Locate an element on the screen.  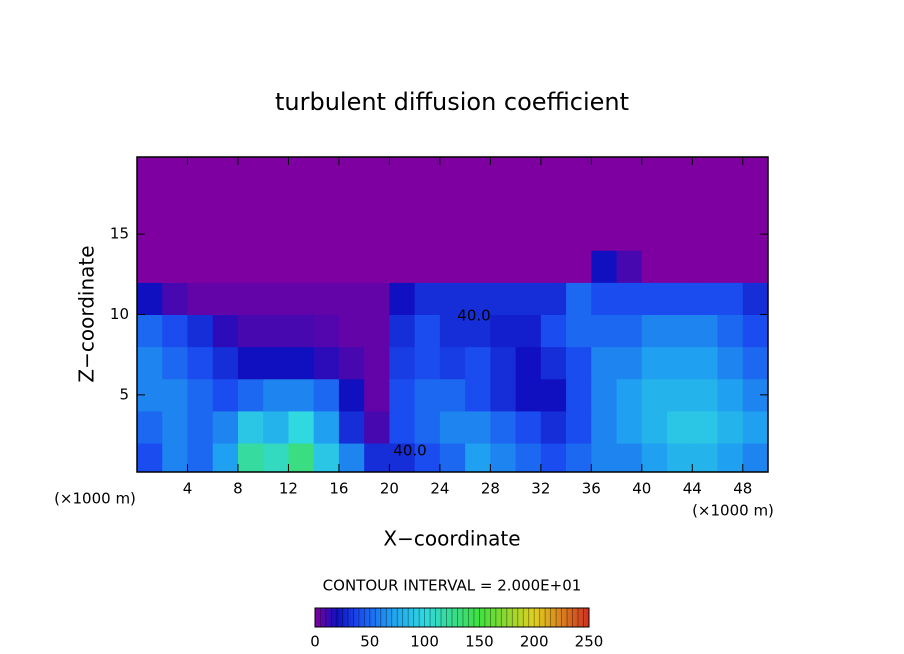
colorbar-tick-label: 200 is located at coordinates (534, 642).